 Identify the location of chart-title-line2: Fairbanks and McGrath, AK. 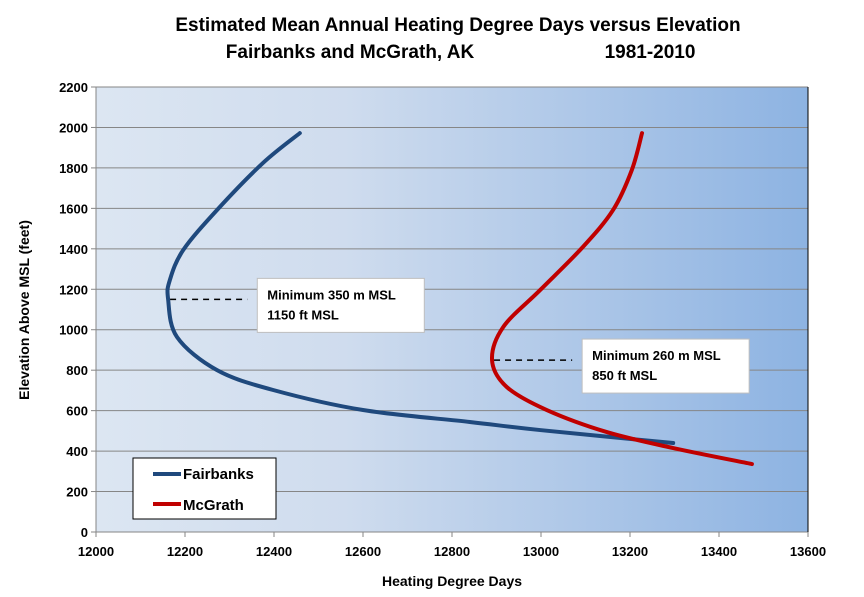
(350, 52).